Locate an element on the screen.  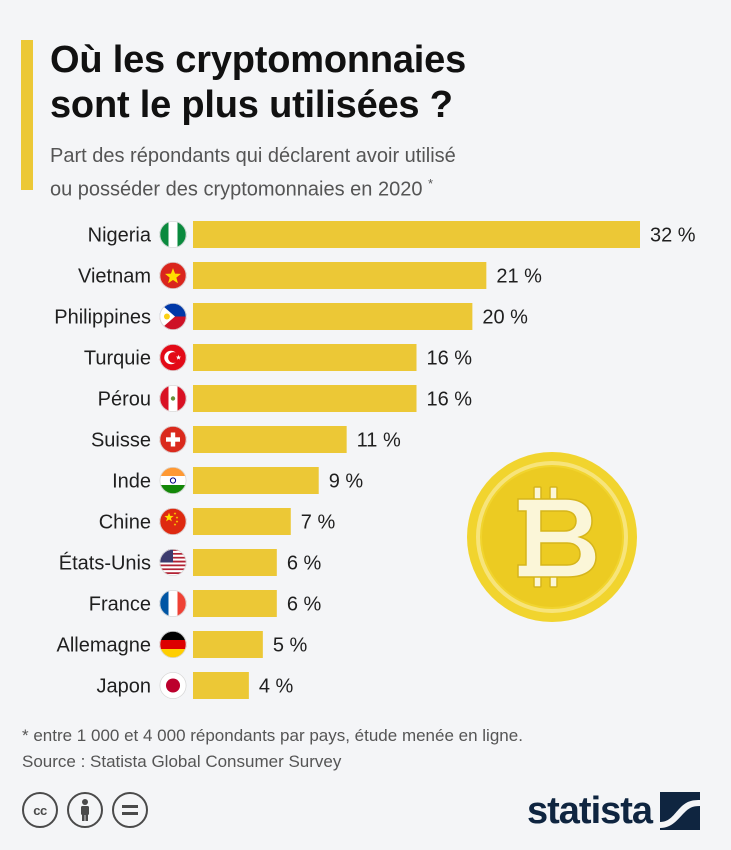
statista-mark-icon is located at coordinates (680, 811).